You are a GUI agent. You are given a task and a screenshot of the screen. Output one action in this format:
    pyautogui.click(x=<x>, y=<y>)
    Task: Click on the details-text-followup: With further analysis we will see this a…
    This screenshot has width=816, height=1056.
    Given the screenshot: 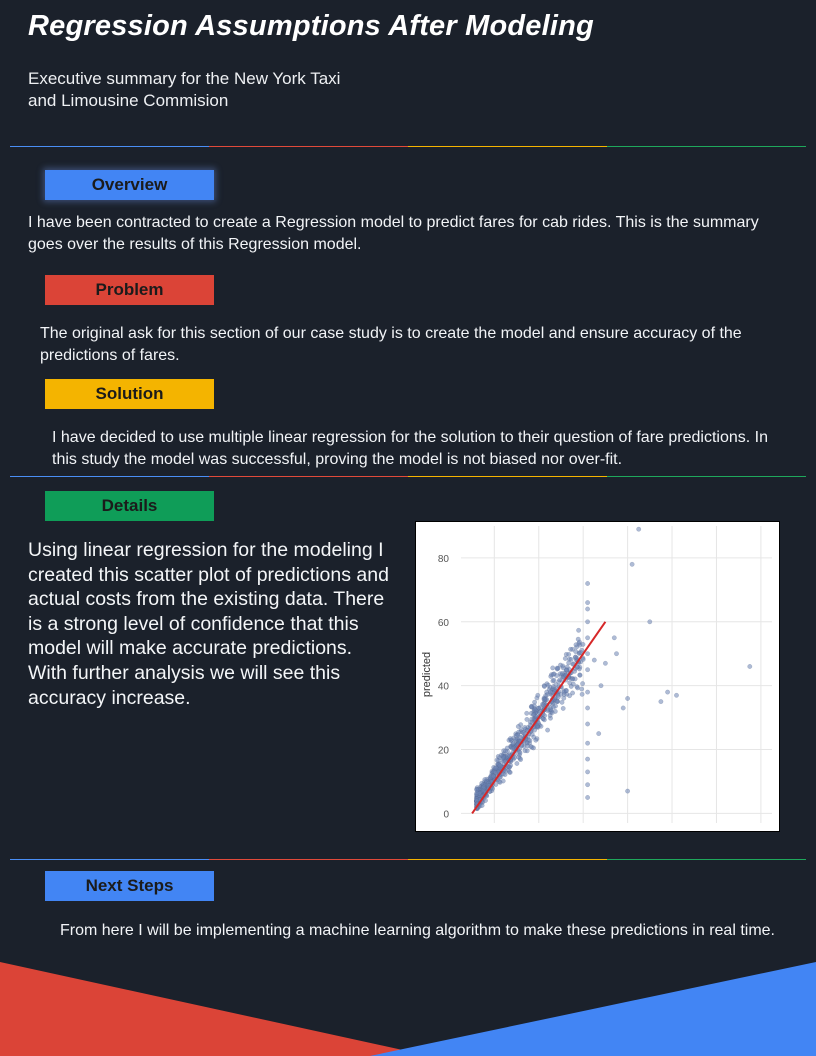 What is the action you would take?
    pyautogui.click(x=184, y=685)
    